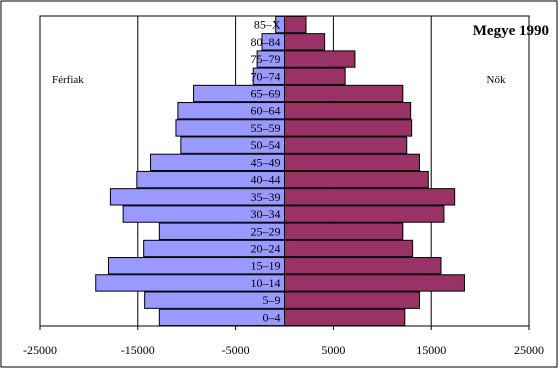  What do you see at coordinates (40, 350) in the screenshot?
I see `x-tick-label-0: -25000` at bounding box center [40, 350].